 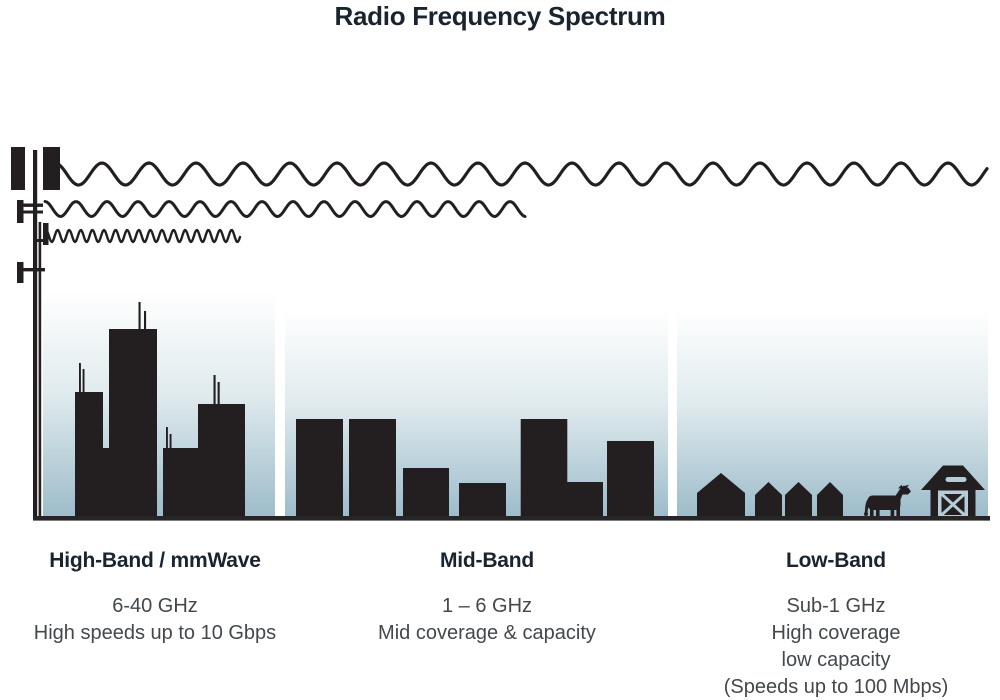 What do you see at coordinates (155, 560) in the screenshot?
I see `high-band-heading: High-Band / mmWave` at bounding box center [155, 560].